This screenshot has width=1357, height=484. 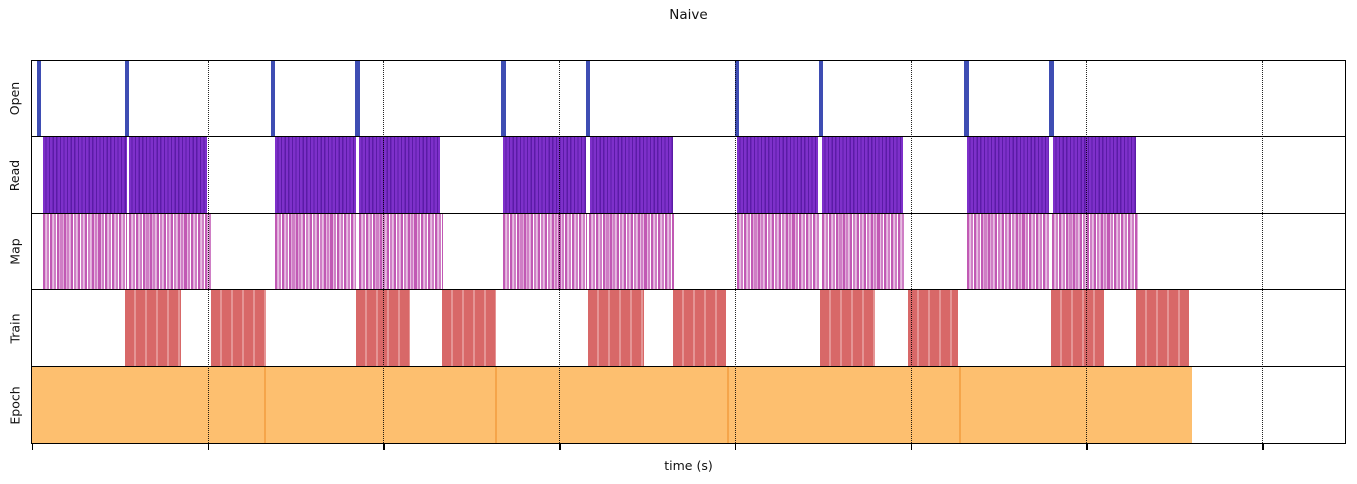 I want to click on y-axis-label-open: Open, so click(x=15, y=98).